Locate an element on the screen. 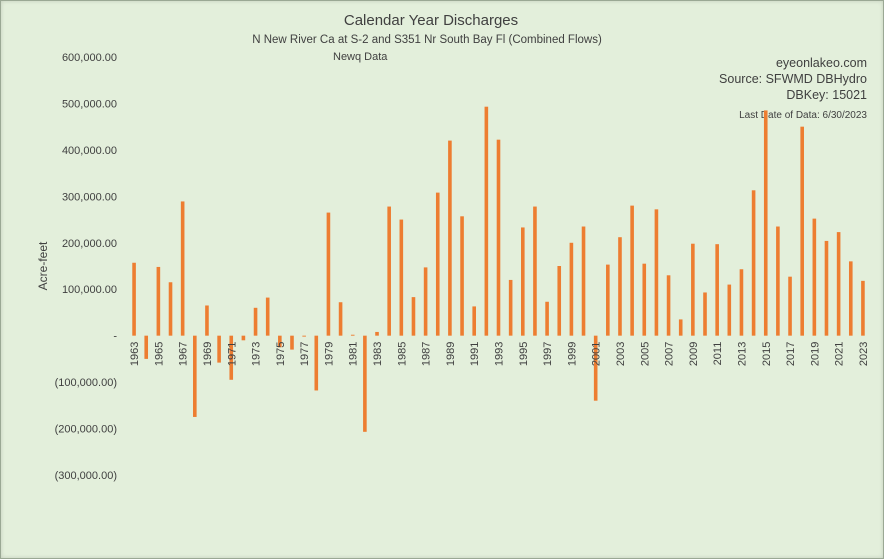 Image resolution: width=884 pixels, height=559 pixels. bar-1976 is located at coordinates (292, 342).